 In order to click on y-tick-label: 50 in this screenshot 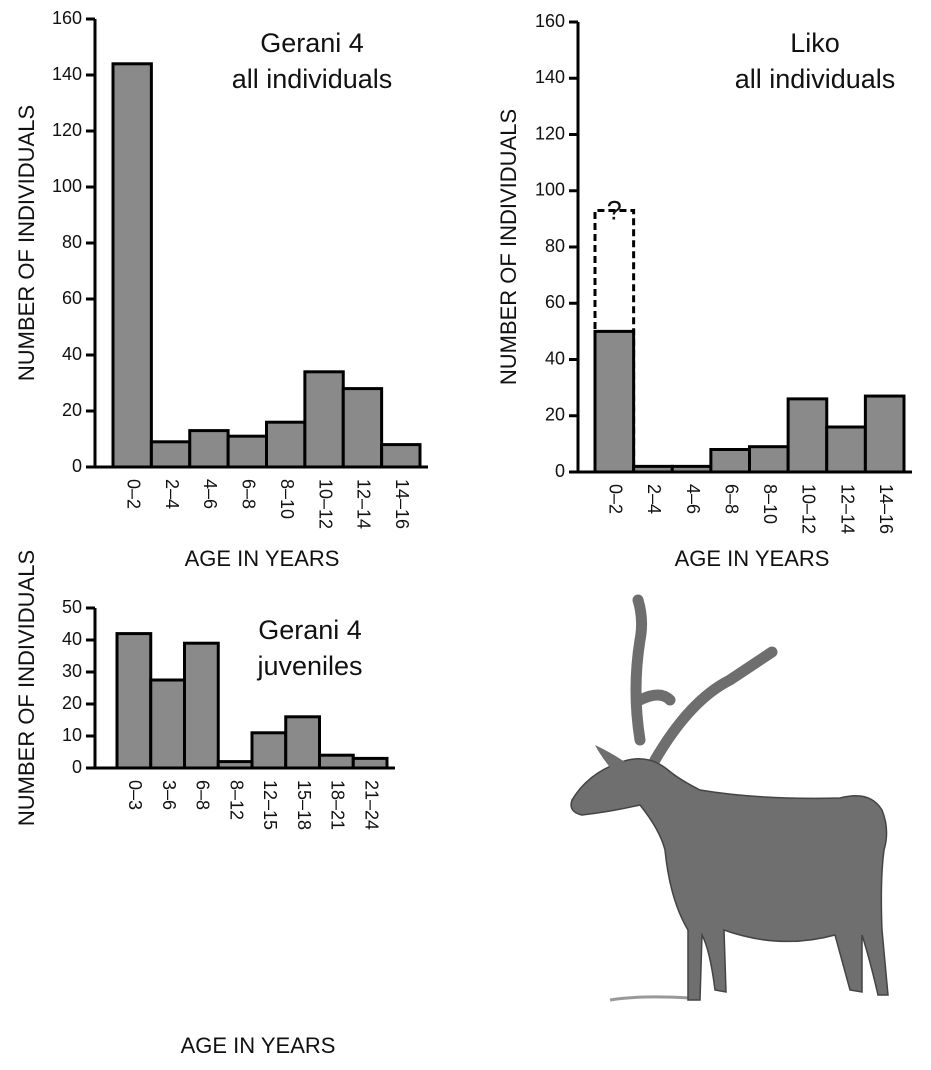, I will do `click(72, 607)`.